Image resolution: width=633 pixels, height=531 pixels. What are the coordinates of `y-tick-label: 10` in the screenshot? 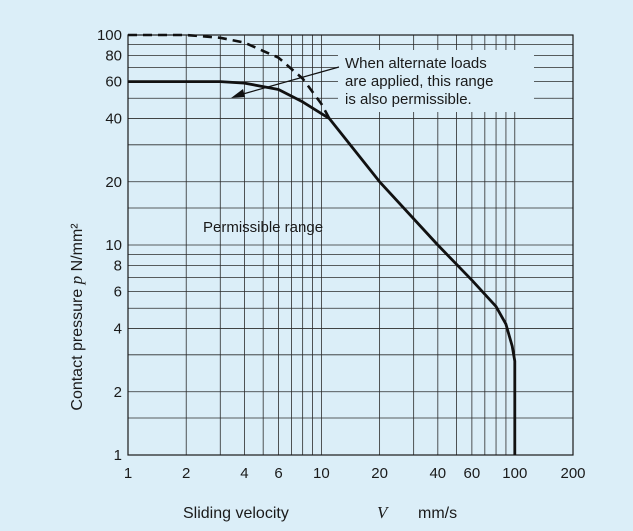 It's located at (113, 245).